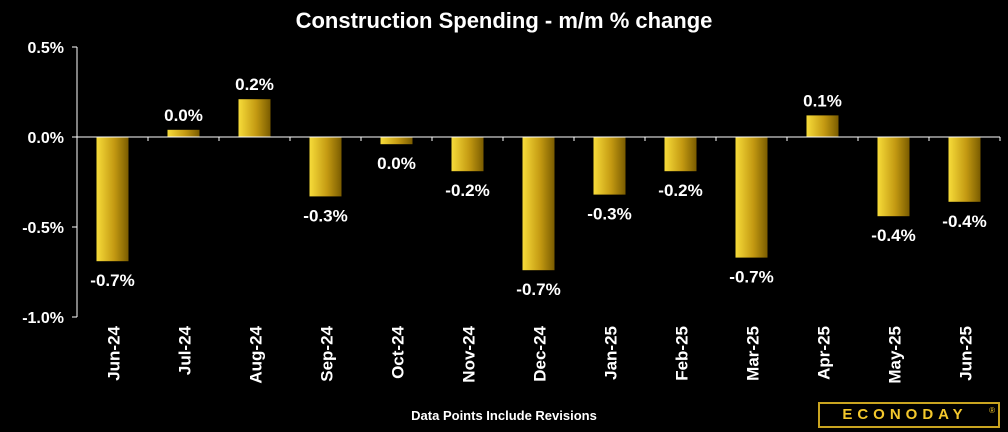 This screenshot has width=1008, height=432. What do you see at coordinates (185, 350) in the screenshot?
I see `x-tick-label: Jul-24` at bounding box center [185, 350].